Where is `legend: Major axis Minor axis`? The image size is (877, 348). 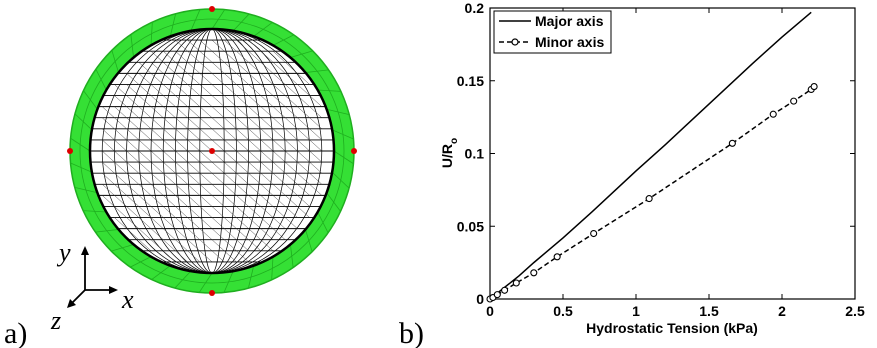 legend: Major axis Minor axis is located at coordinates (552, 32).